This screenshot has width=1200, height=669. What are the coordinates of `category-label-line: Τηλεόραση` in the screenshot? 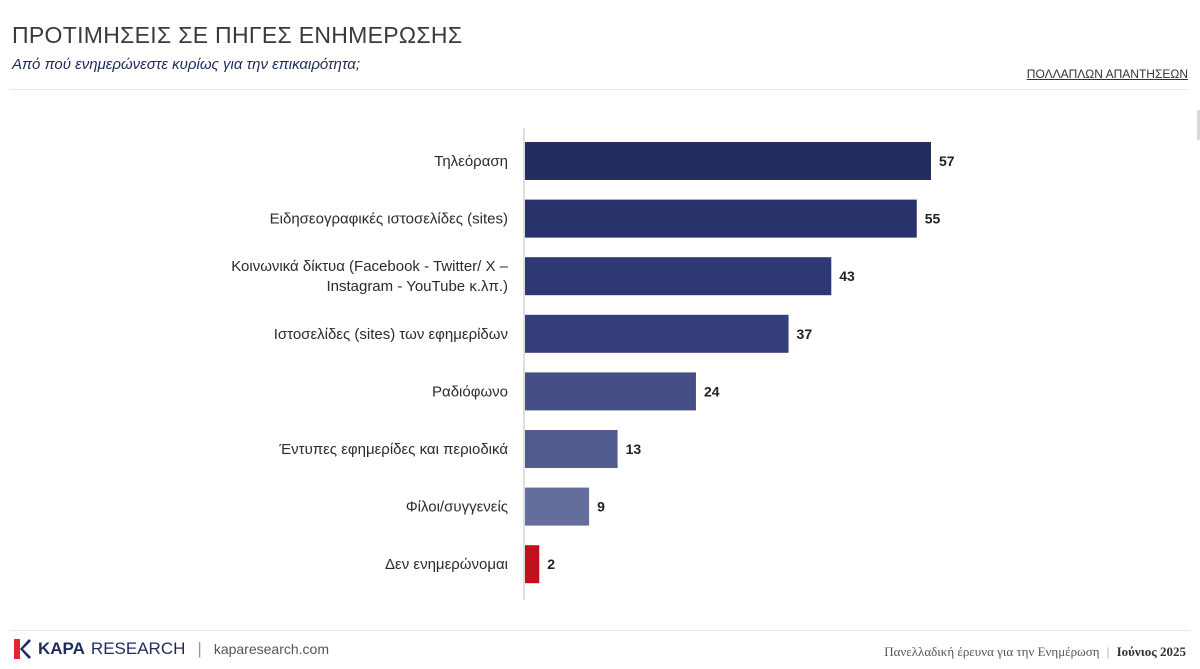 It's located at (471, 161).